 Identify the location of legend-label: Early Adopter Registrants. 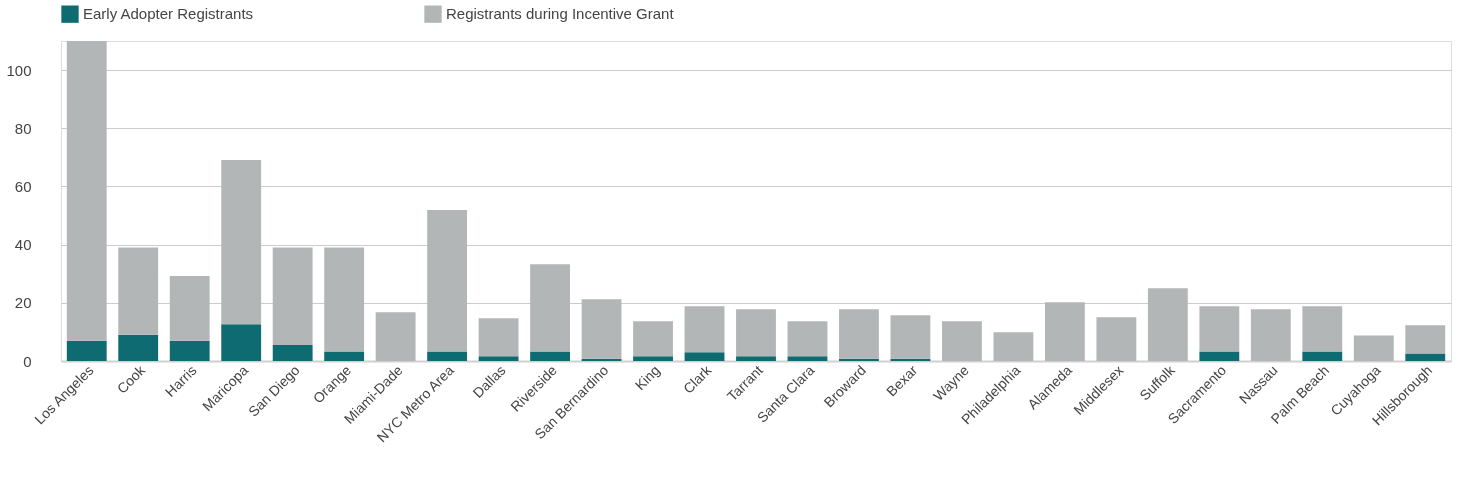
(168, 14).